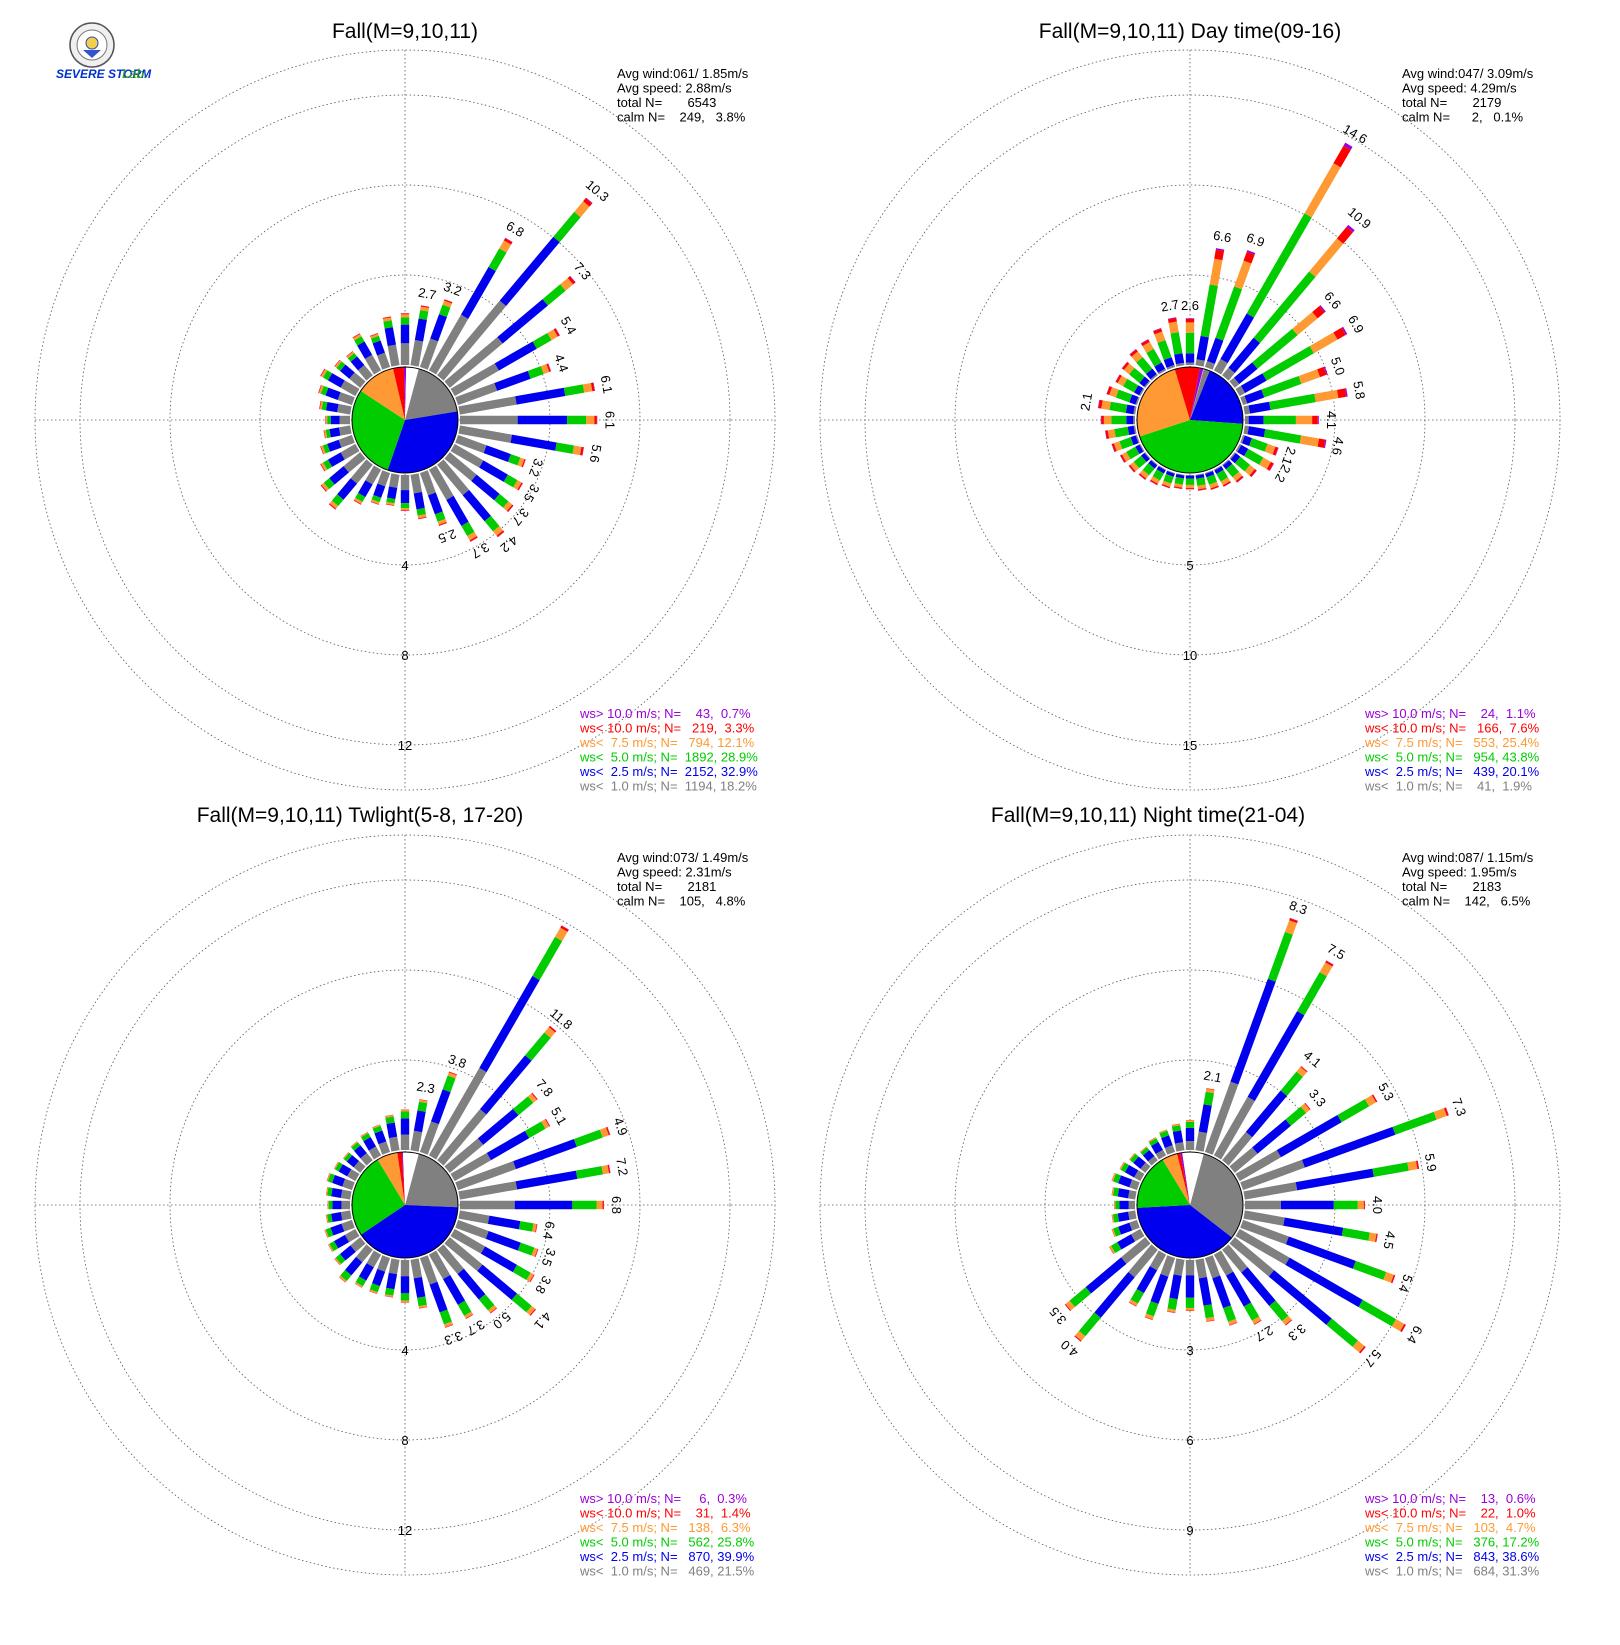  Describe the element at coordinates (1359, 390) in the screenshot. I see `petal-label-80: 5.8` at that location.